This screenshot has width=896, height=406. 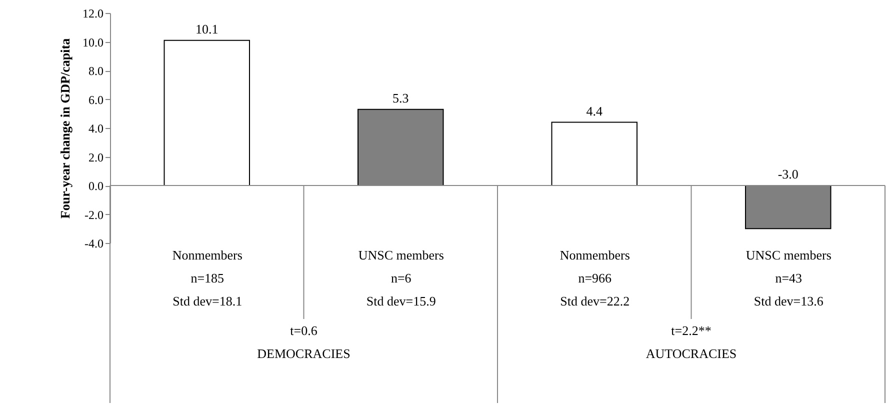 I want to click on data-label: 4.4, so click(x=594, y=110).